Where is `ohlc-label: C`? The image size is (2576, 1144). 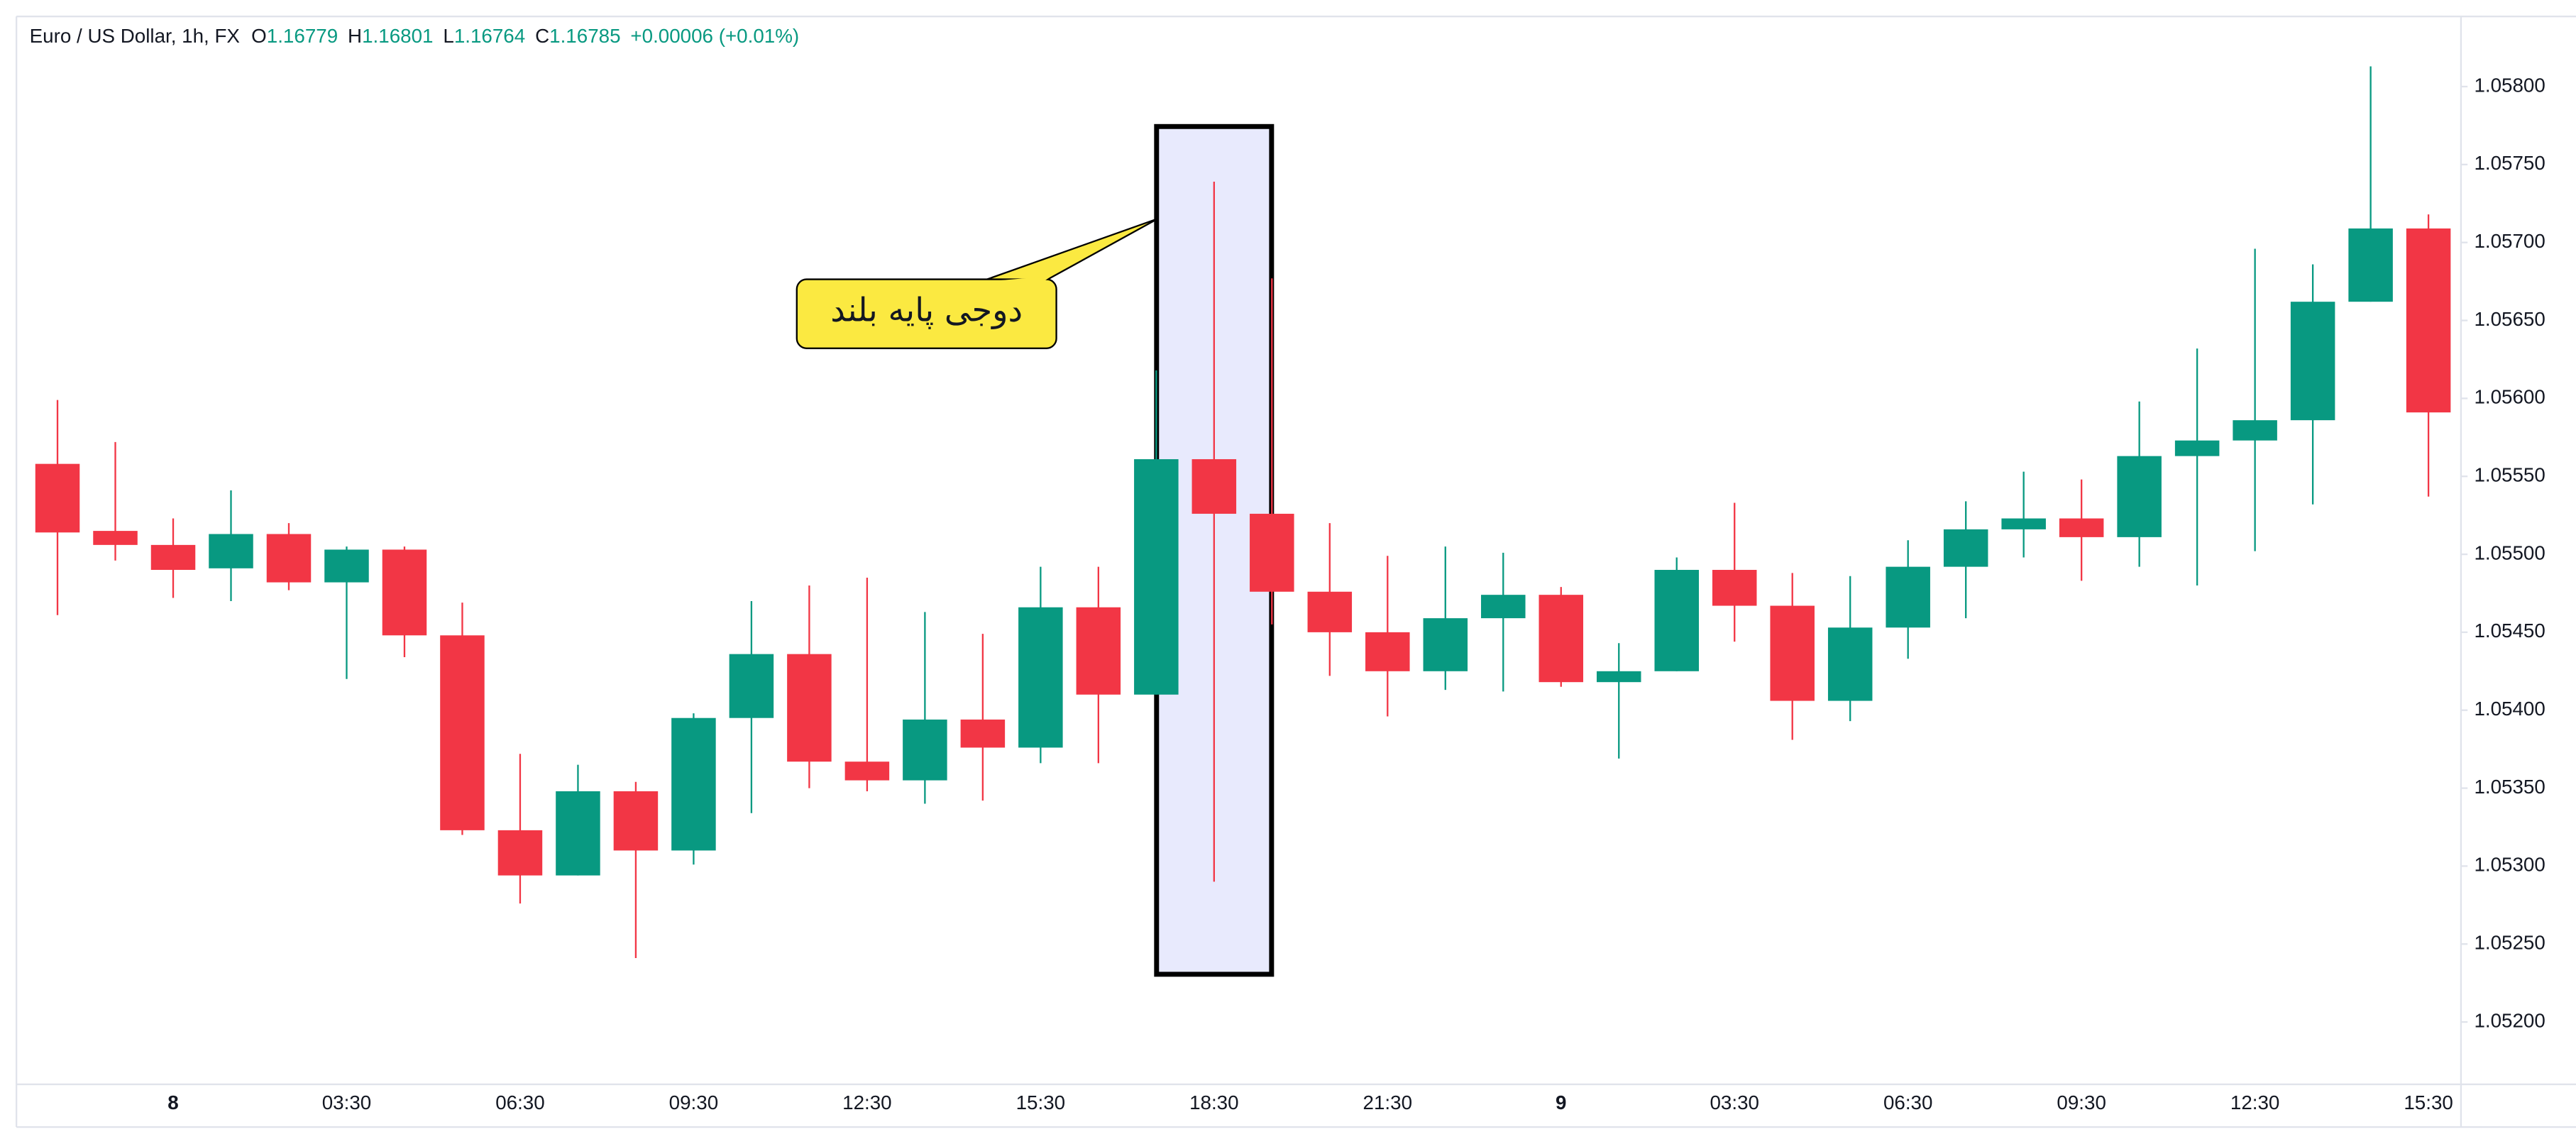 ohlc-label: C is located at coordinates (542, 37).